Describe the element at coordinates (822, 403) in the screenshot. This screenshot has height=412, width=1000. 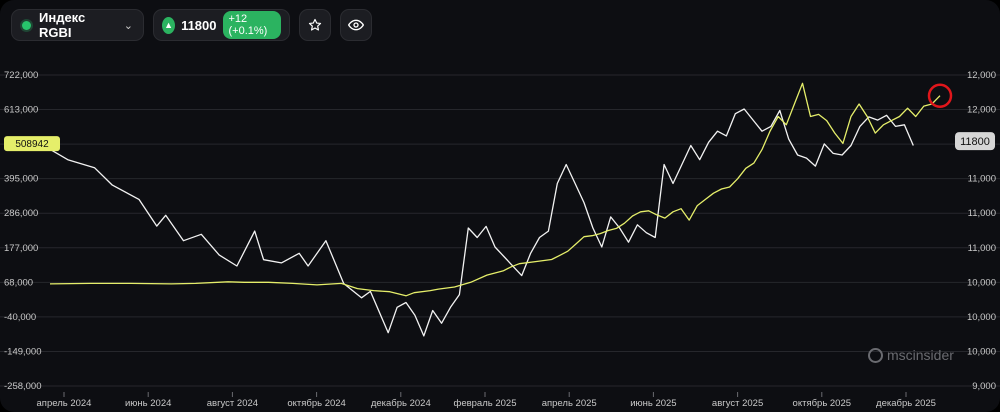
I see `x-axis-tick: октябрь 2025` at that location.